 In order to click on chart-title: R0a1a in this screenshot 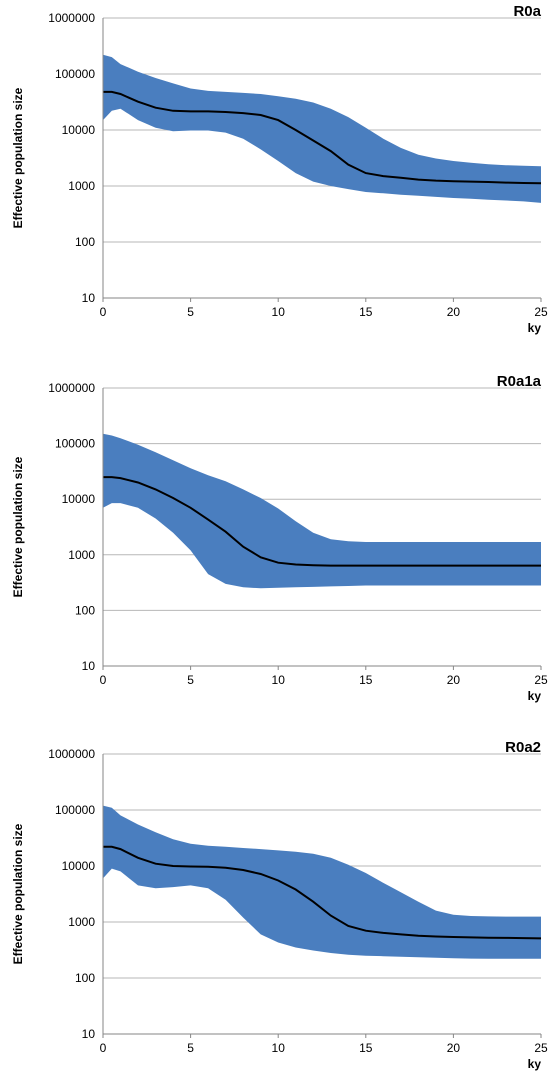, I will do `click(519, 381)`.